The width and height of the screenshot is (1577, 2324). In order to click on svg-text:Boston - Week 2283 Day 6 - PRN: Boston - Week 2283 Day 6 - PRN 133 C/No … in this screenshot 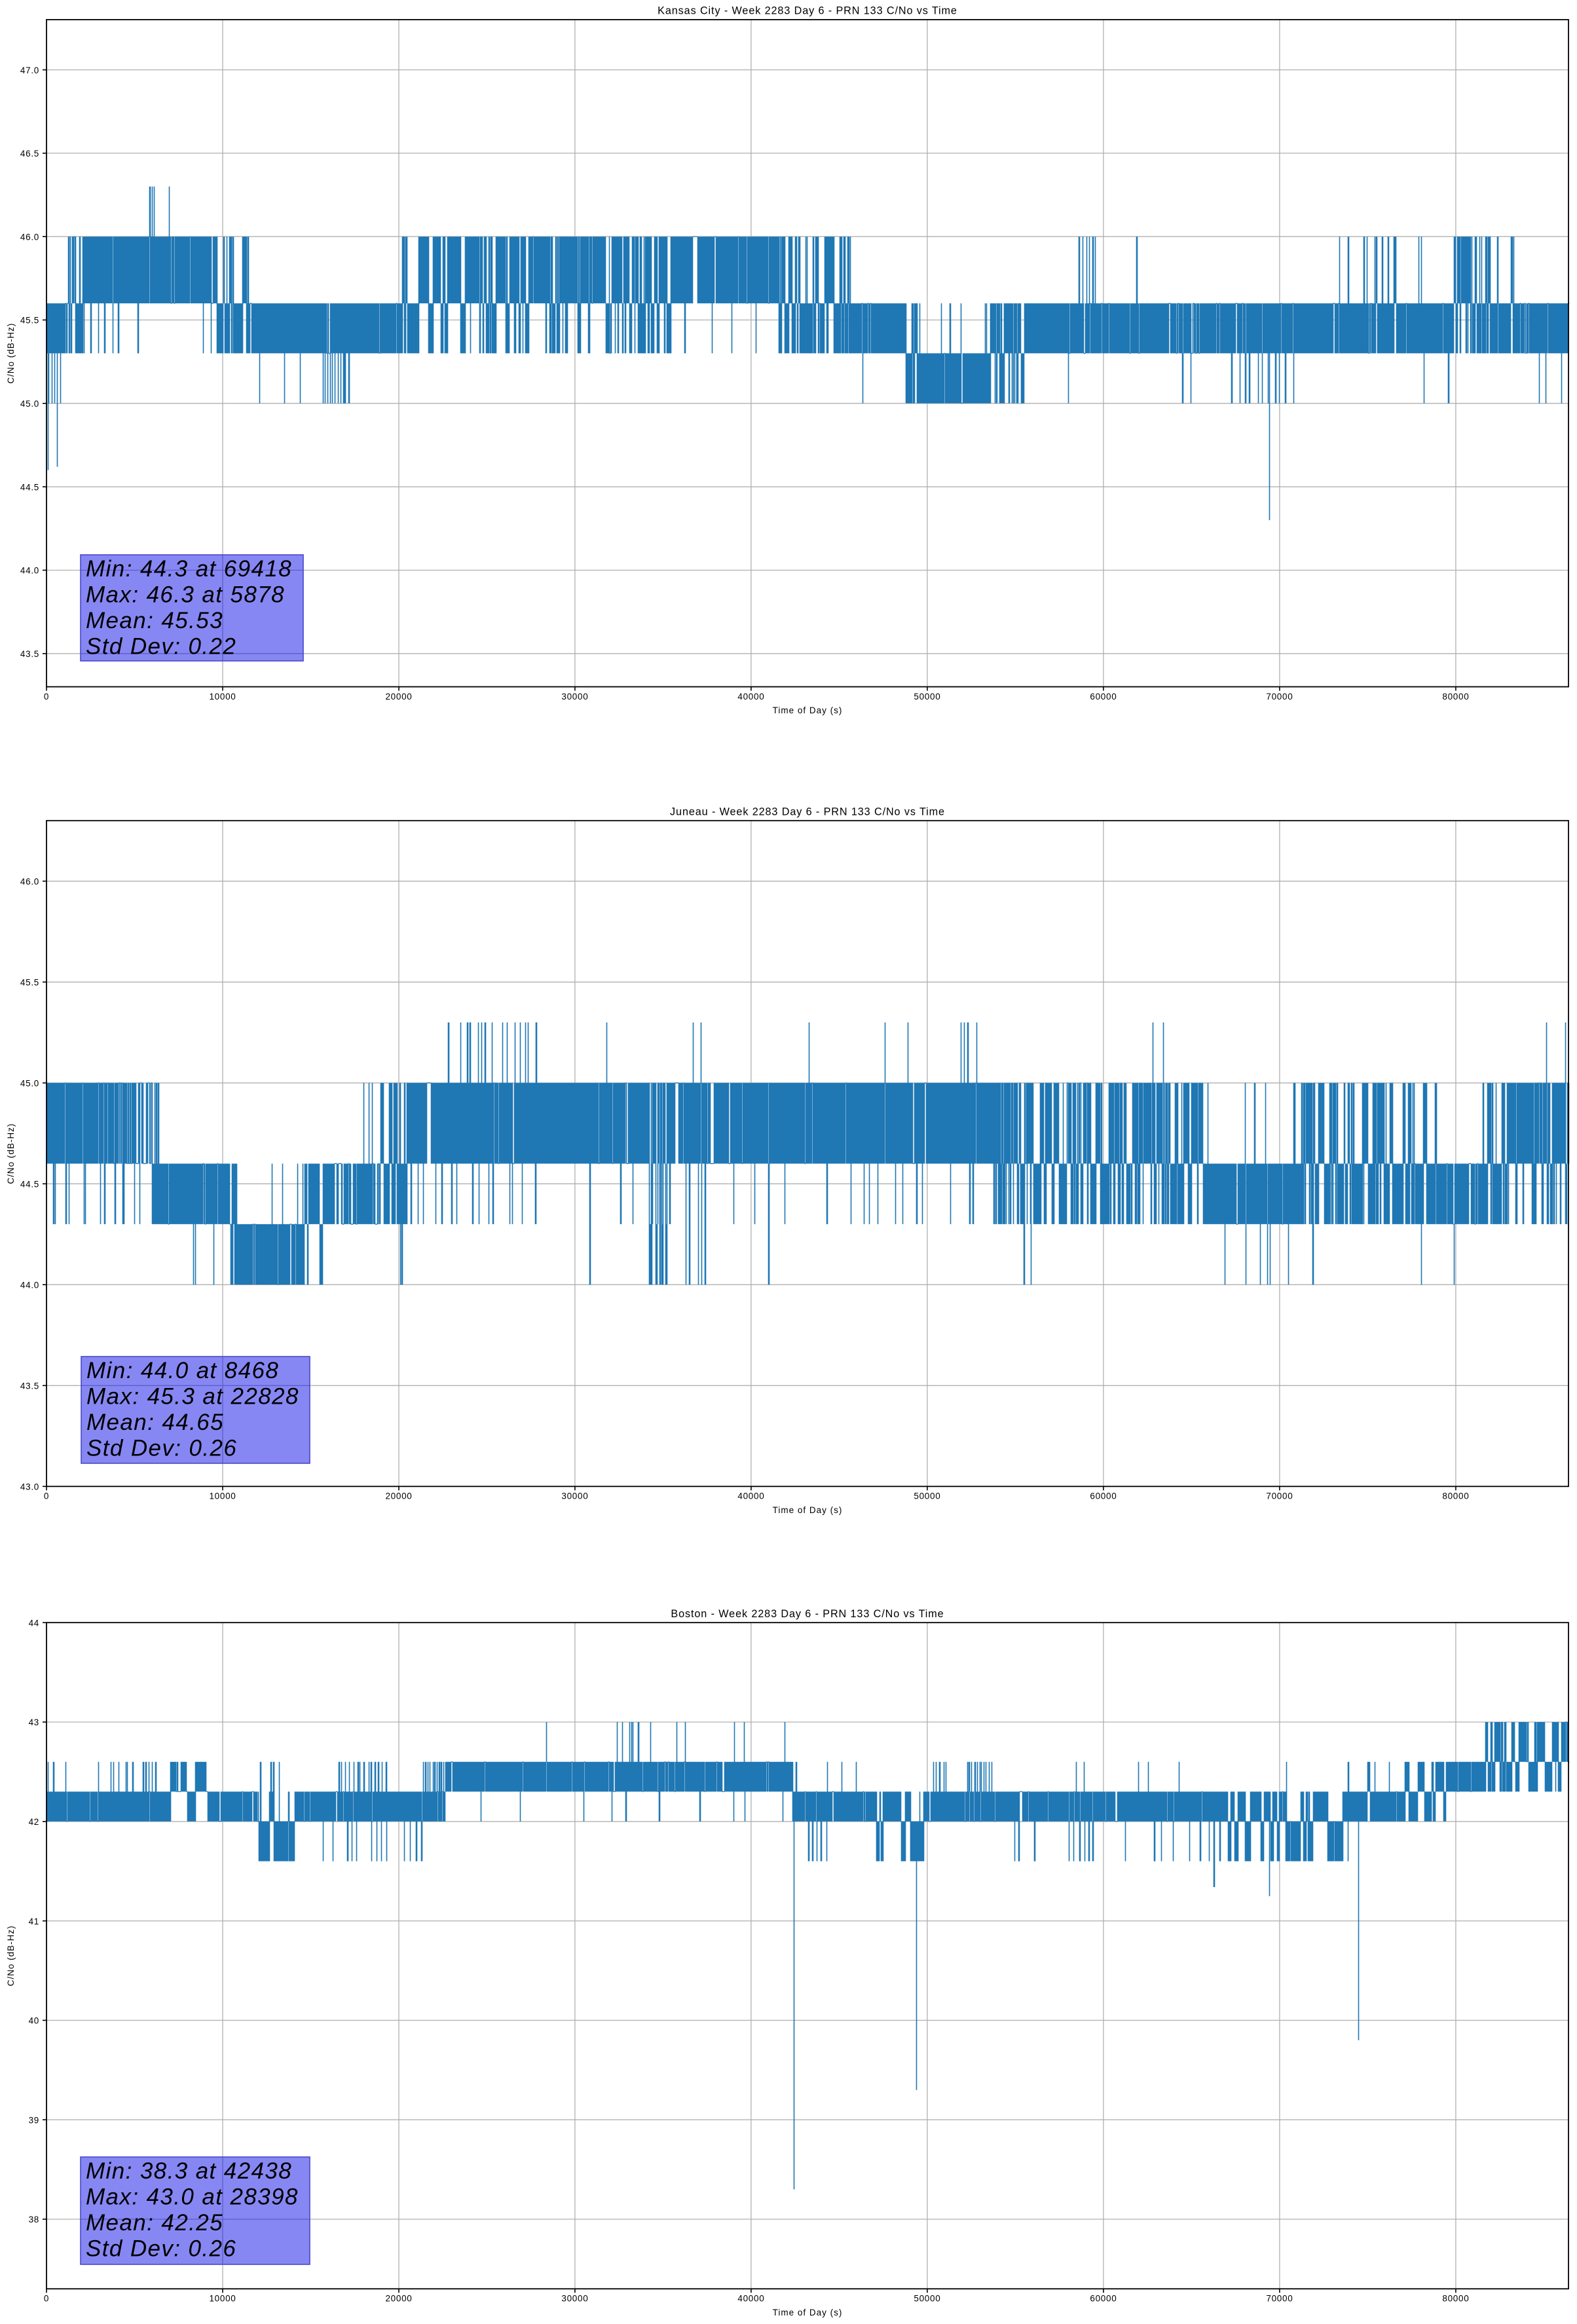, I will do `click(807, 1614)`.